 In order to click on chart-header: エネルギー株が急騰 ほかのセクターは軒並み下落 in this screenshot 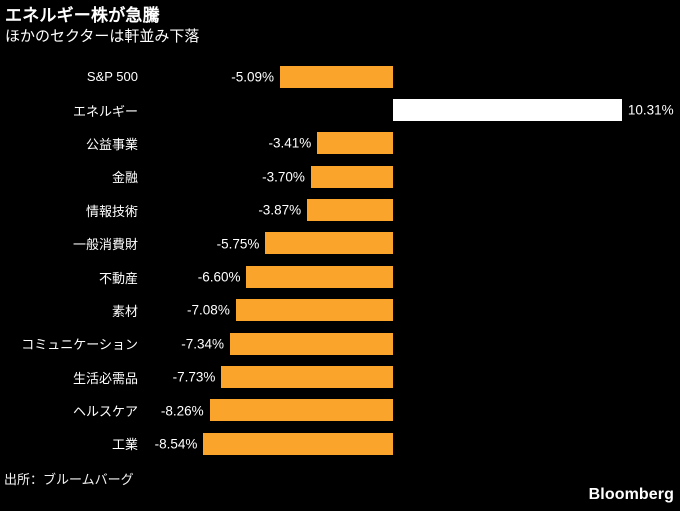, I will do `click(340, 26)`.